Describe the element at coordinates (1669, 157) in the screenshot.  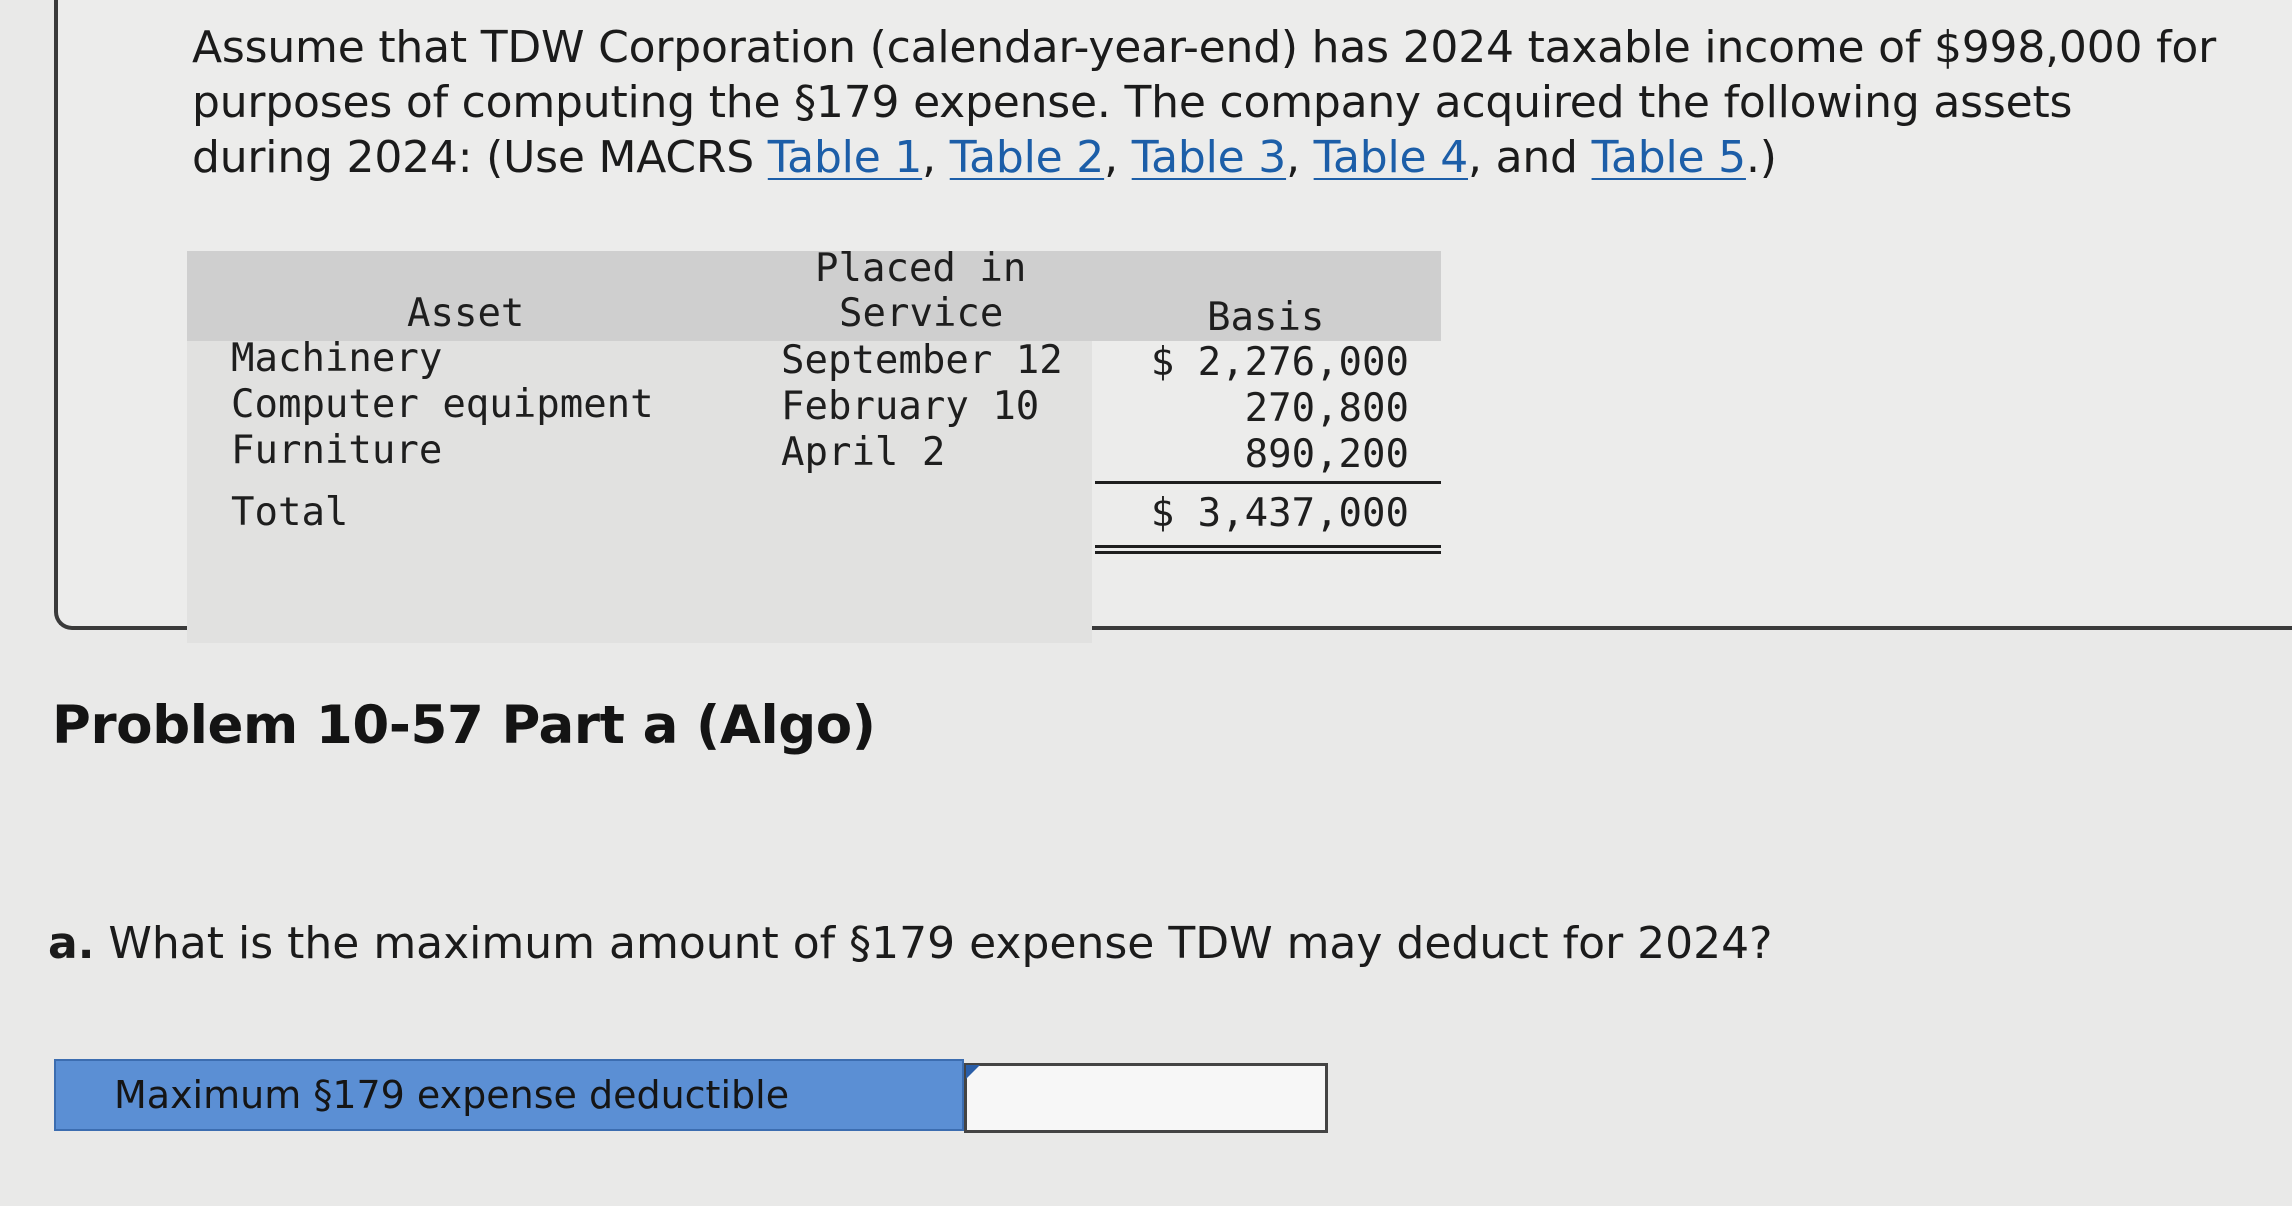
I see `table5-link: Table 5` at that location.